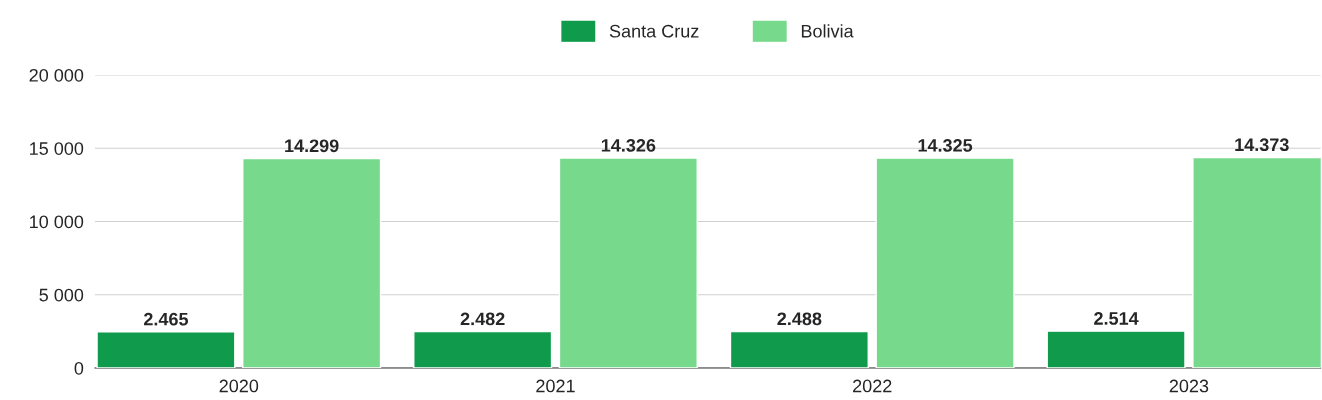  I want to click on x-tick-label: 2021, so click(555, 386).